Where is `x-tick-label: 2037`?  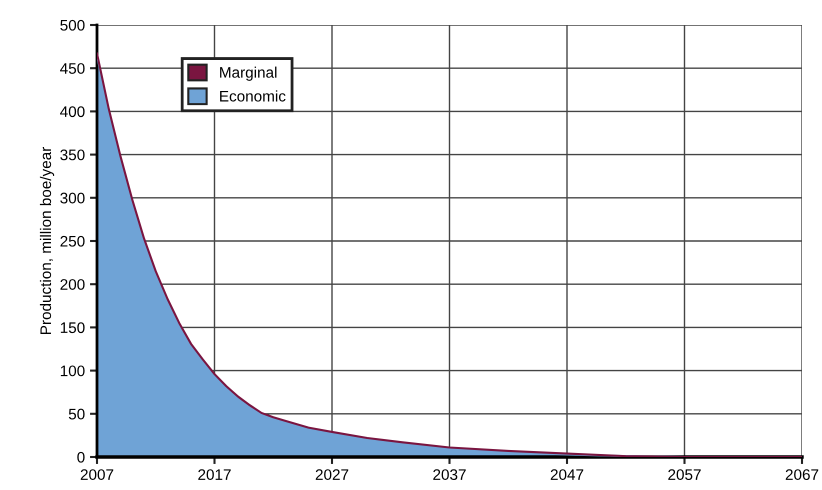 x-tick-label: 2037 is located at coordinates (449, 474).